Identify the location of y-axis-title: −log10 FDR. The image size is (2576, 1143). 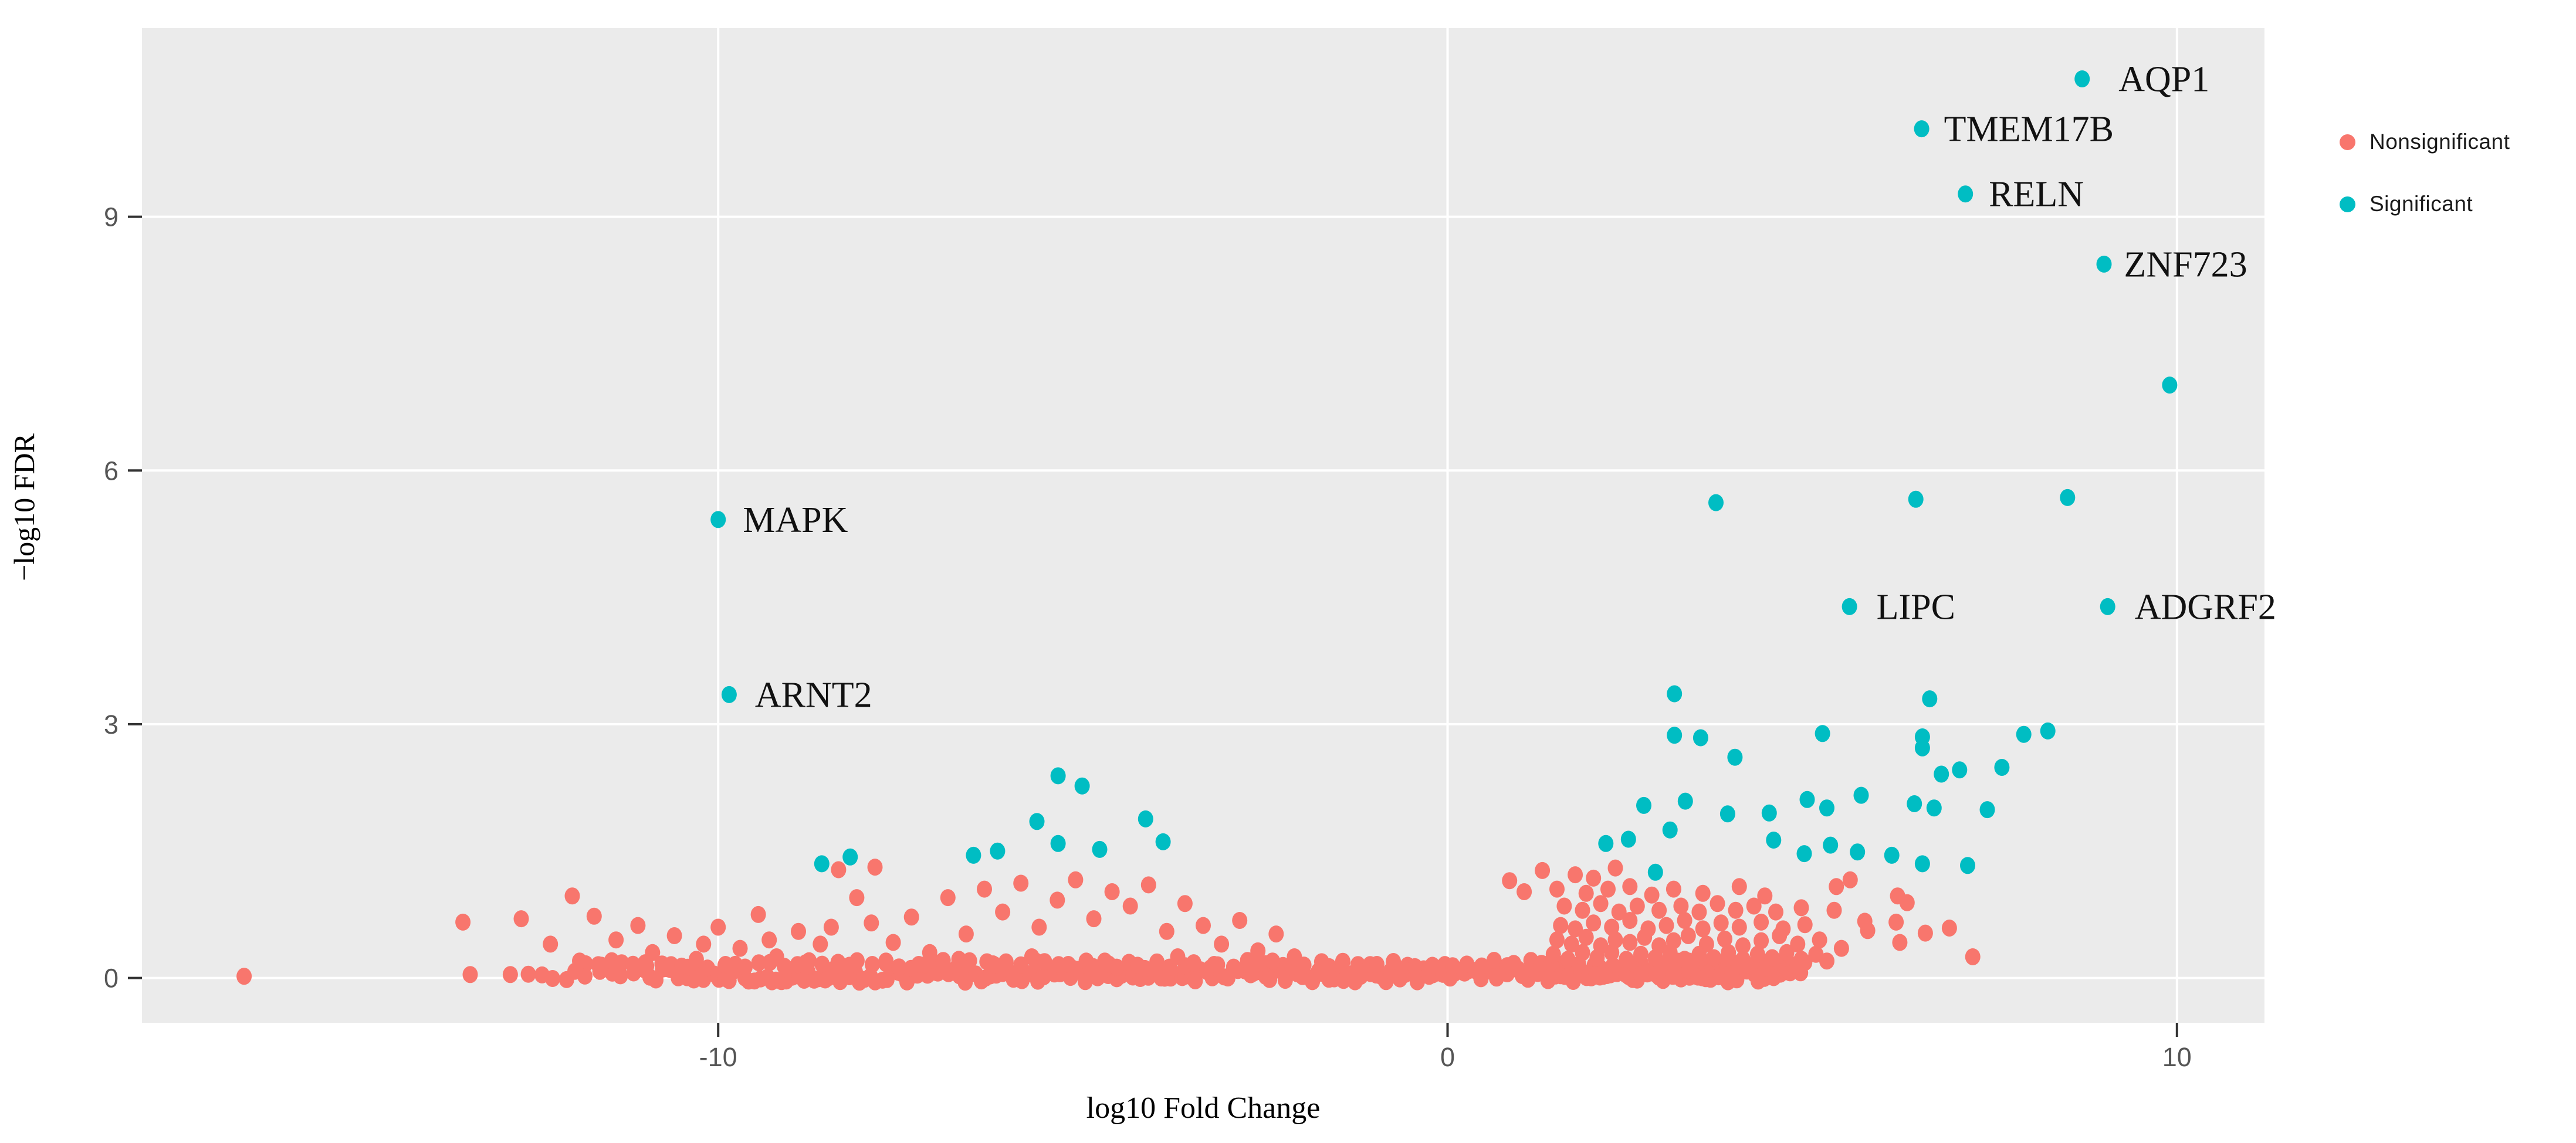
(24, 507).